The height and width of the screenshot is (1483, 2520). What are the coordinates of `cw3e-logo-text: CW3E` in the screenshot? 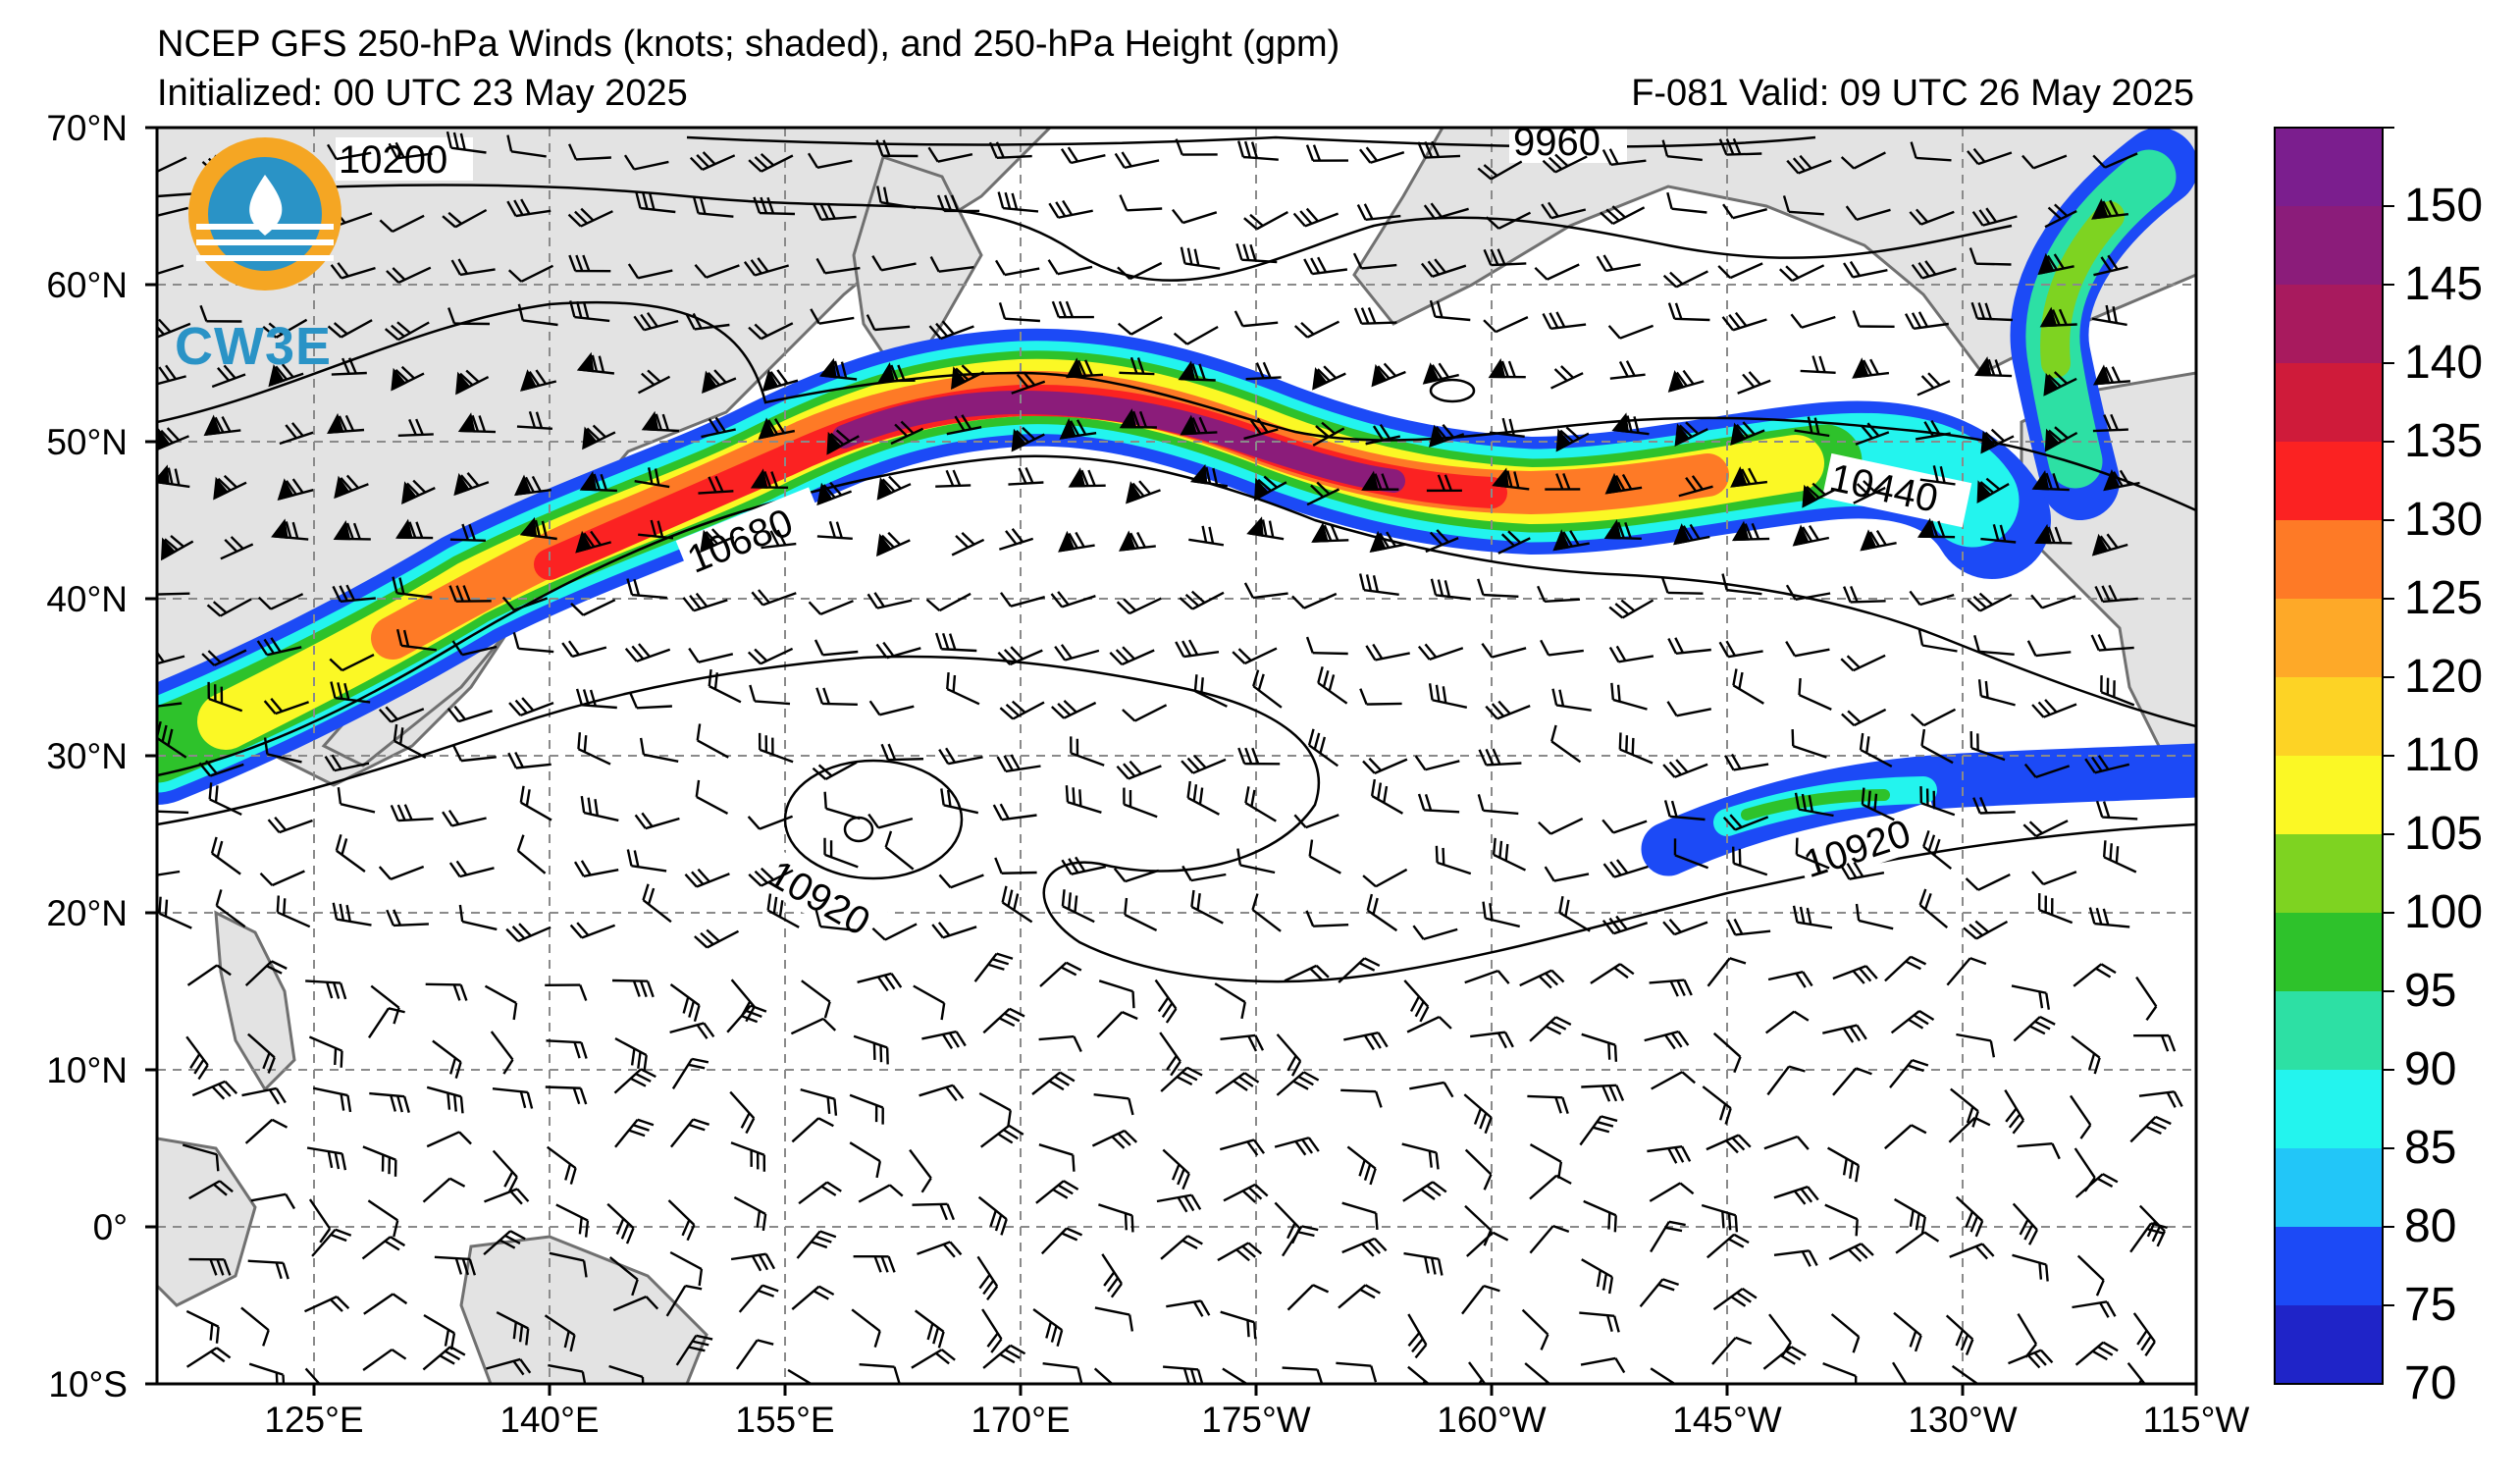 It's located at (254, 346).